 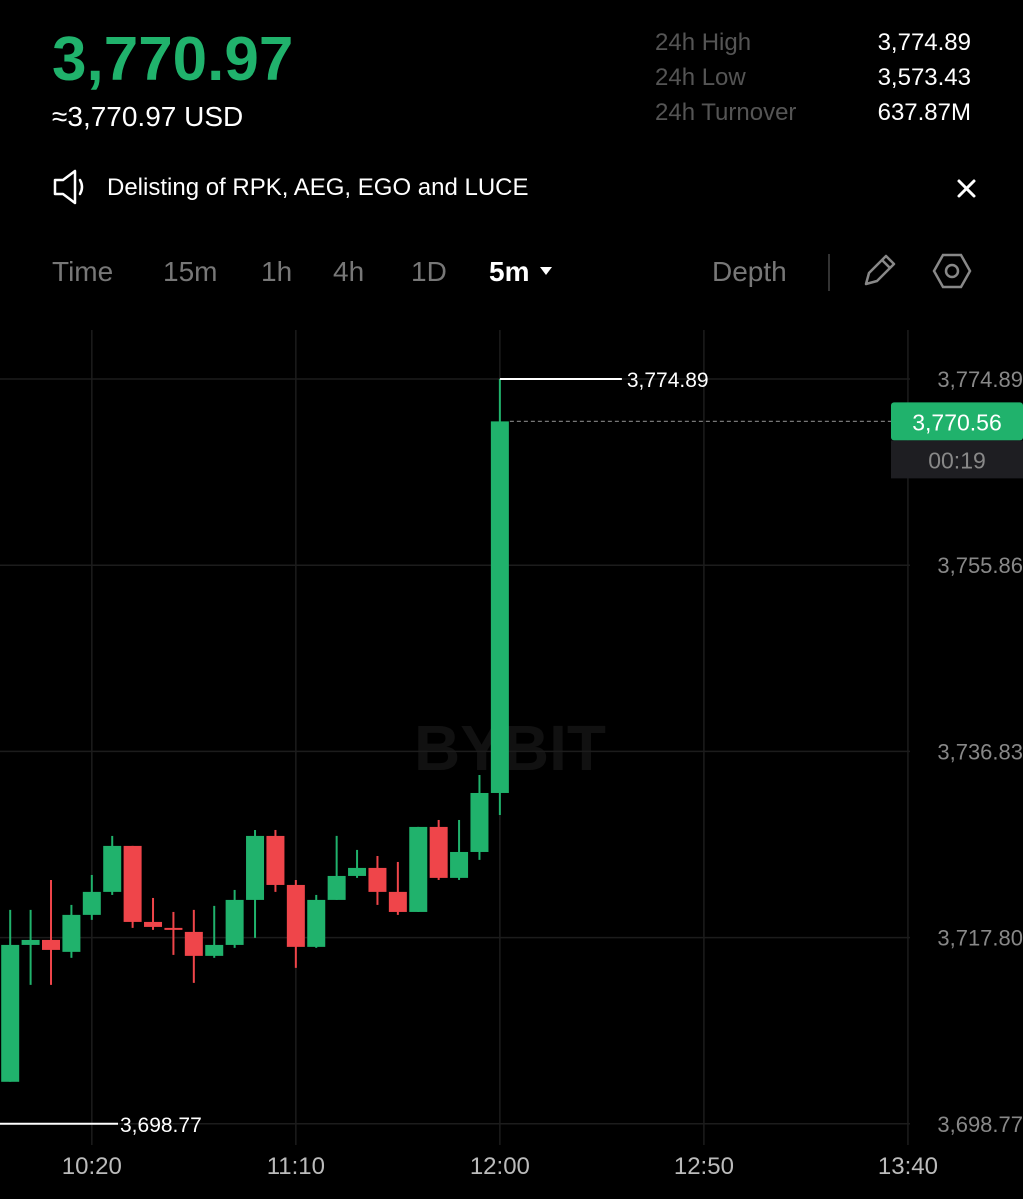 I want to click on last-price-label: 3,770.56, so click(x=957, y=422).